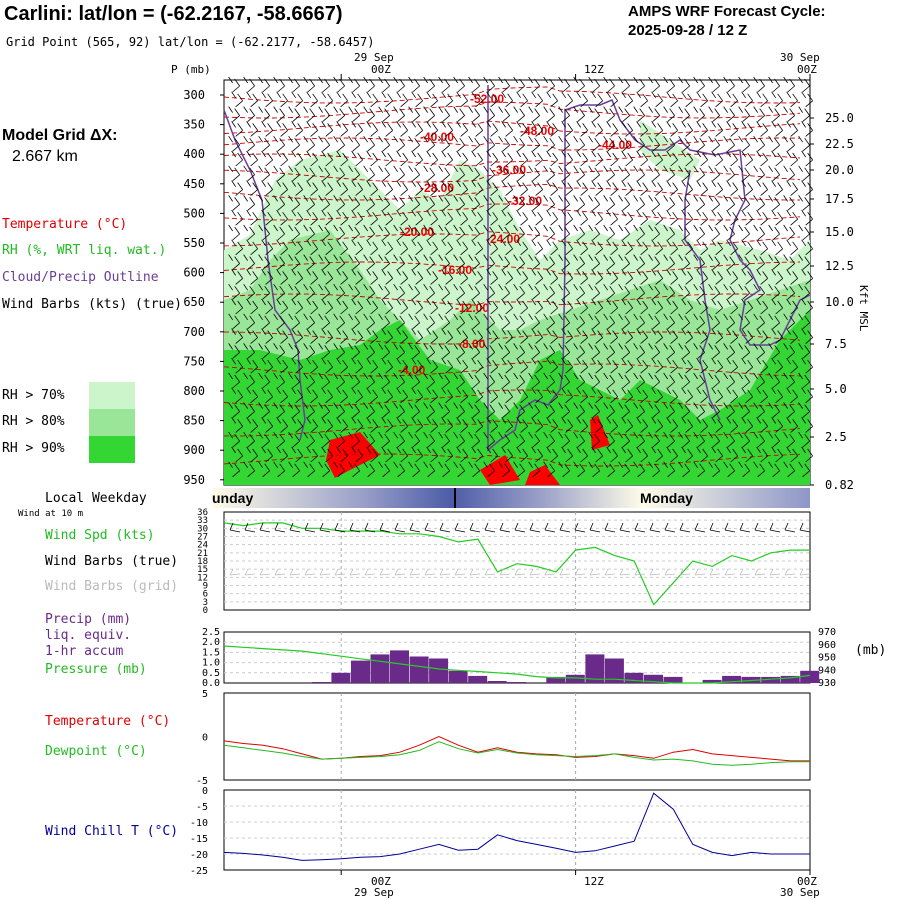 The image size is (900, 900). I want to click on pressure-tick-label: 400, so click(194, 154).